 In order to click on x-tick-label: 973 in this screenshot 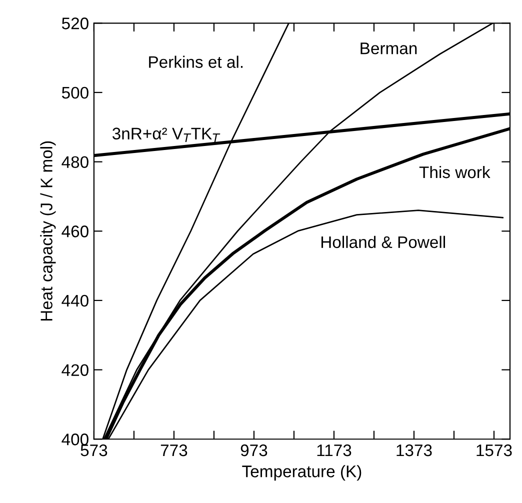, I will do `click(254, 450)`.